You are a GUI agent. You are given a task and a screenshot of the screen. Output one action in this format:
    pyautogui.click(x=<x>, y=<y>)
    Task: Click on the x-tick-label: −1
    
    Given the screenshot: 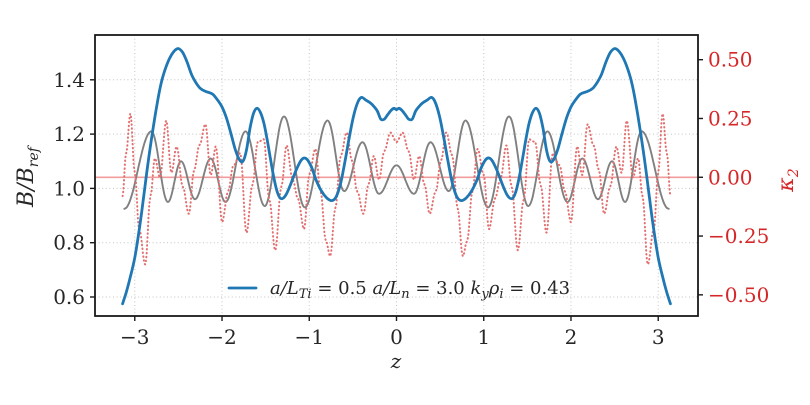 What is the action you would take?
    pyautogui.click(x=309, y=337)
    